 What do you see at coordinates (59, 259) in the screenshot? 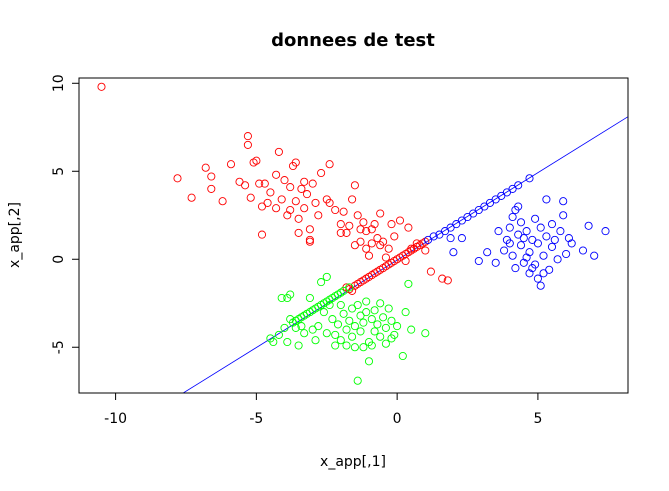
I see `y-tick-label: 0` at bounding box center [59, 259].